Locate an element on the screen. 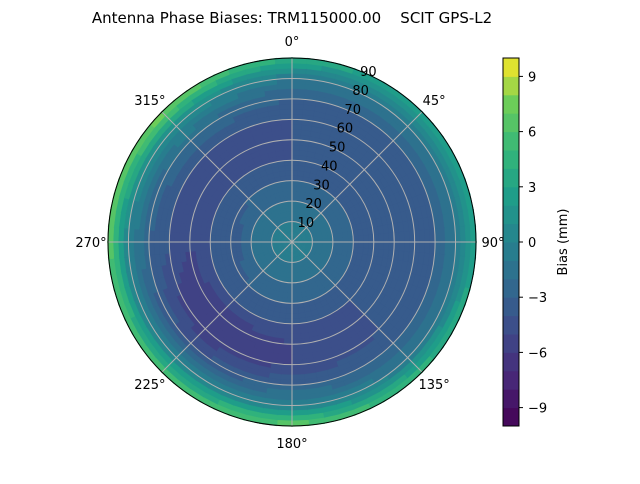  colorbar-tick-label: −6 is located at coordinates (537, 353).